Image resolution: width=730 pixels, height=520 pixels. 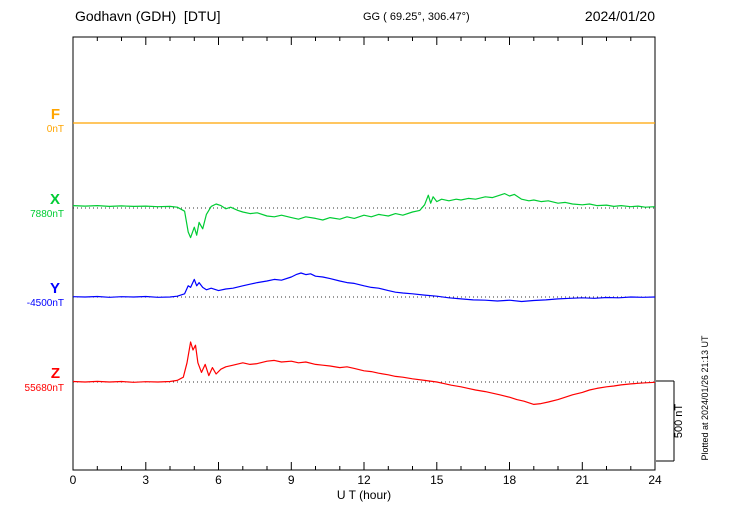 What do you see at coordinates (45, 303) in the screenshot?
I see `component-baseline-Y: -4500nT` at bounding box center [45, 303].